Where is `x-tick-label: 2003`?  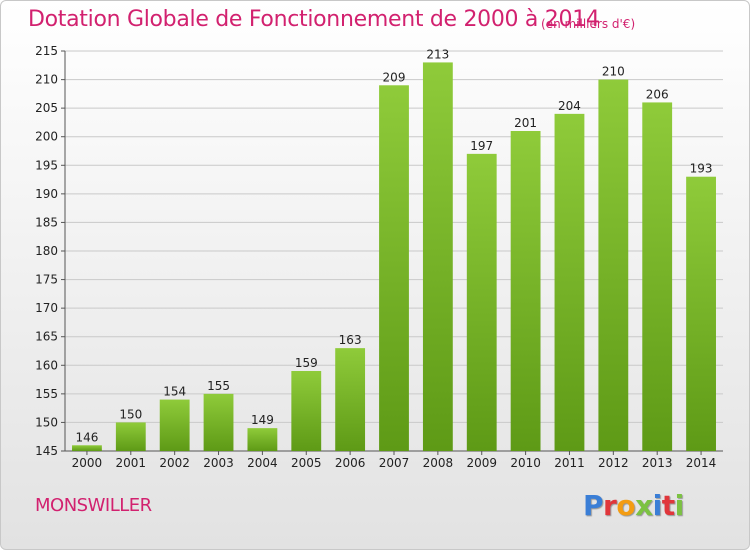
x-tick-label: 2003 is located at coordinates (218, 463).